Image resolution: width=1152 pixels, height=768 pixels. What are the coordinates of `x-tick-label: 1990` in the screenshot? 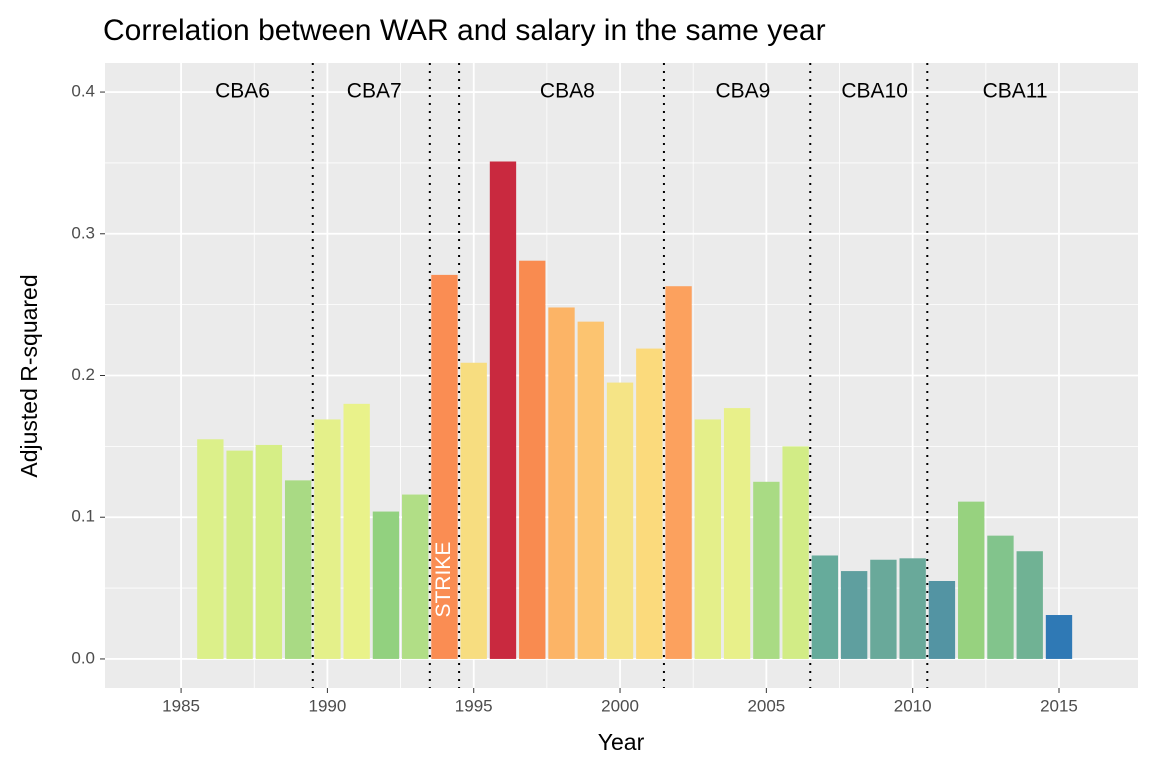 It's located at (327, 705).